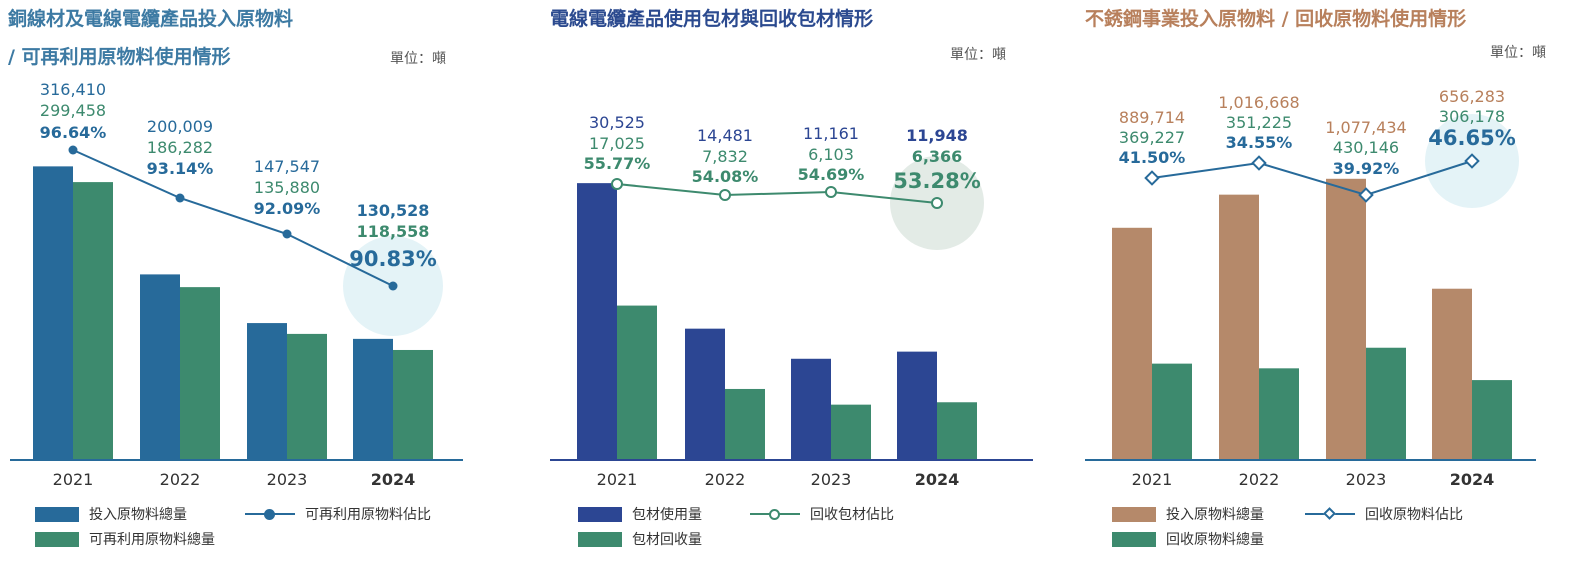  Describe the element at coordinates (368, 515) in the screenshot. I see `legend-label: 可再利用原物料佔比` at that location.